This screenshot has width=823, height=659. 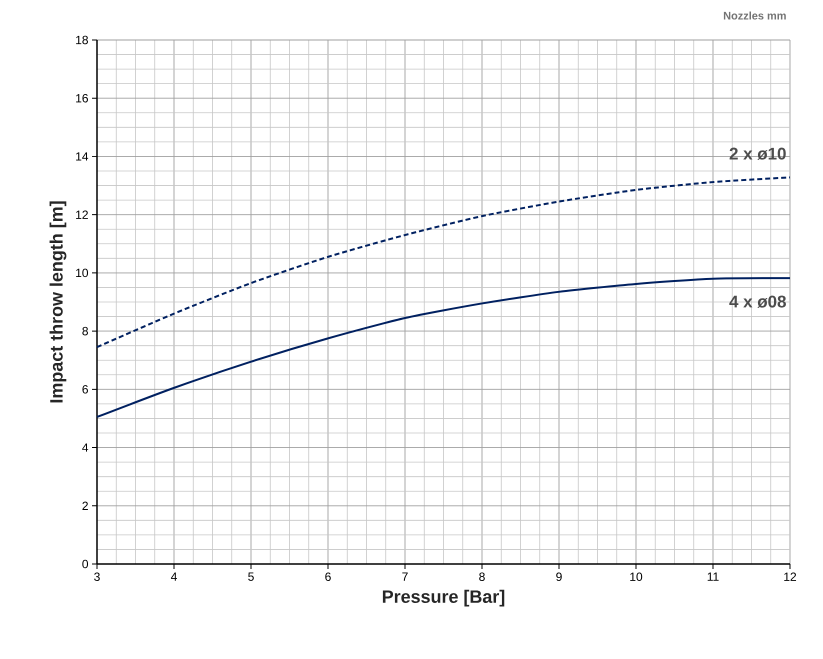 What do you see at coordinates (173, 576) in the screenshot?
I see `x-tick-label: 4` at bounding box center [173, 576].